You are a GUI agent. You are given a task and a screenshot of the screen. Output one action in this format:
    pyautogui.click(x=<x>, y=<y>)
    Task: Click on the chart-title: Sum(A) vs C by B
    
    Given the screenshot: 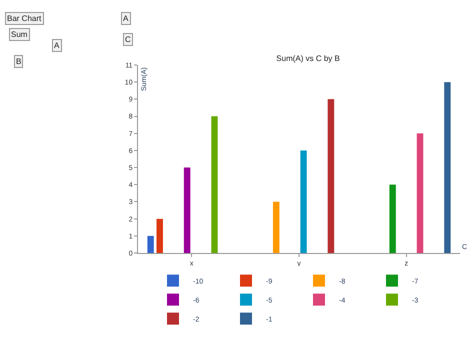 What is the action you would take?
    pyautogui.click(x=308, y=58)
    